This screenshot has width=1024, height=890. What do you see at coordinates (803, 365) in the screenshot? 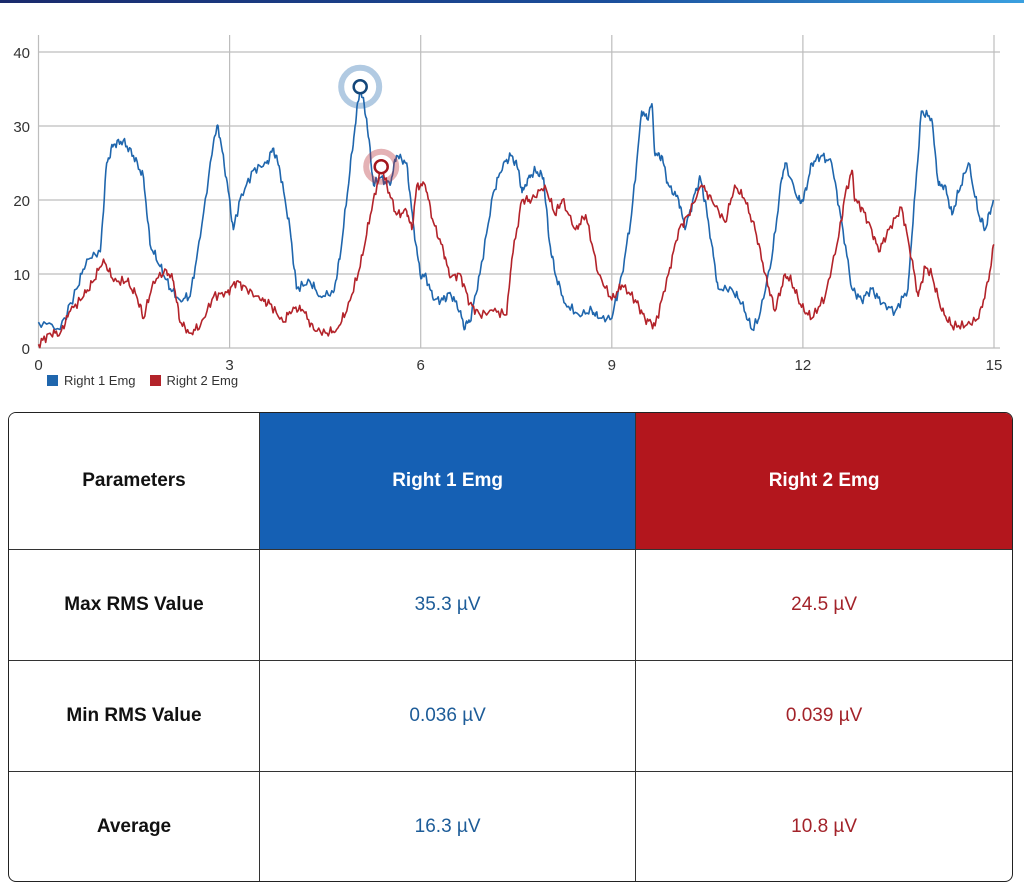
I see `x-tick-label: 12` at bounding box center [803, 365].